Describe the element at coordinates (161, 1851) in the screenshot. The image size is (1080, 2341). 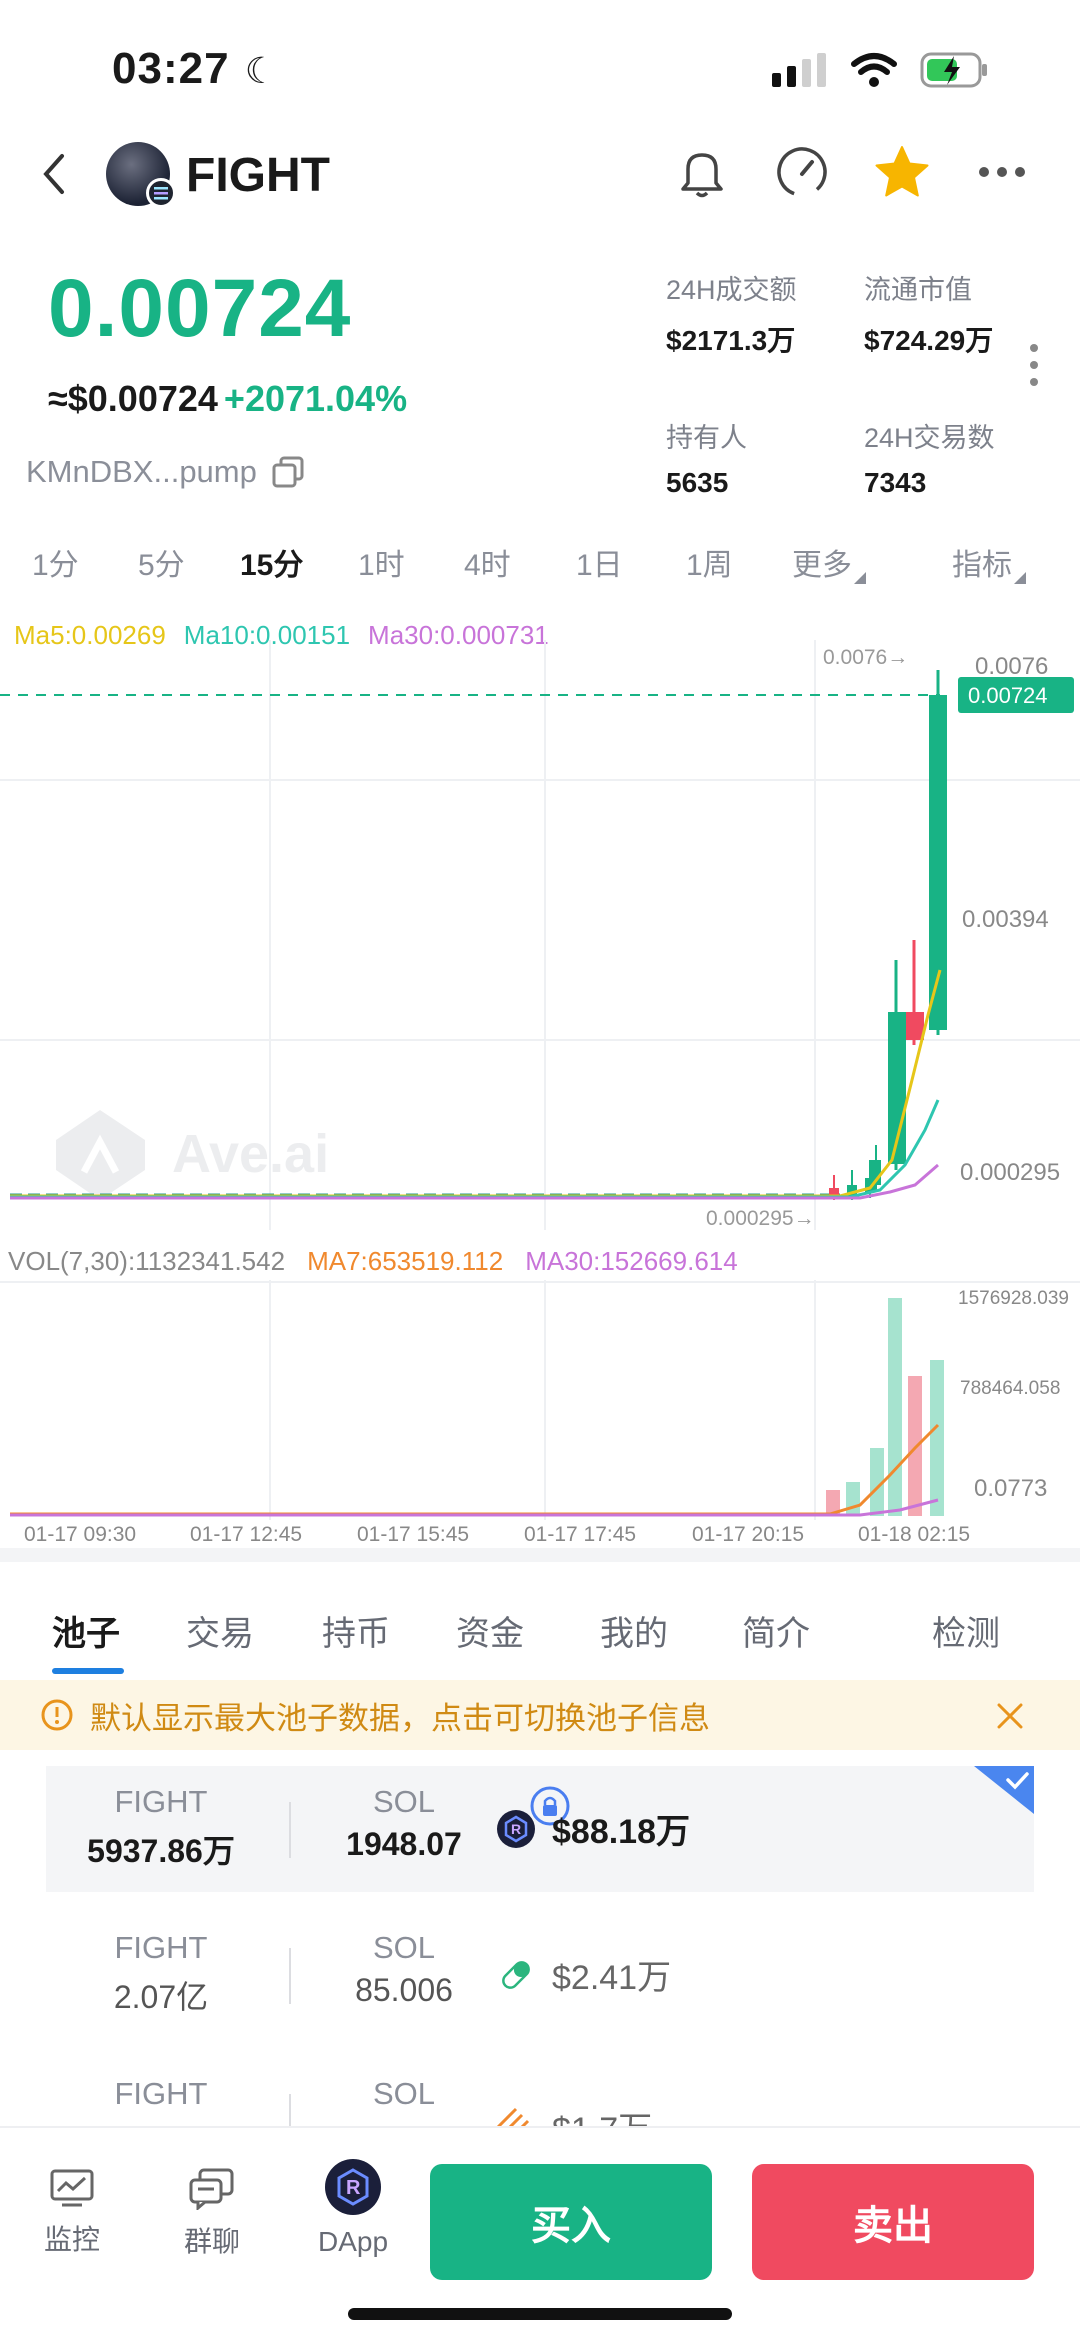
I see `pool-token-a-amount: 5937.86万` at that location.